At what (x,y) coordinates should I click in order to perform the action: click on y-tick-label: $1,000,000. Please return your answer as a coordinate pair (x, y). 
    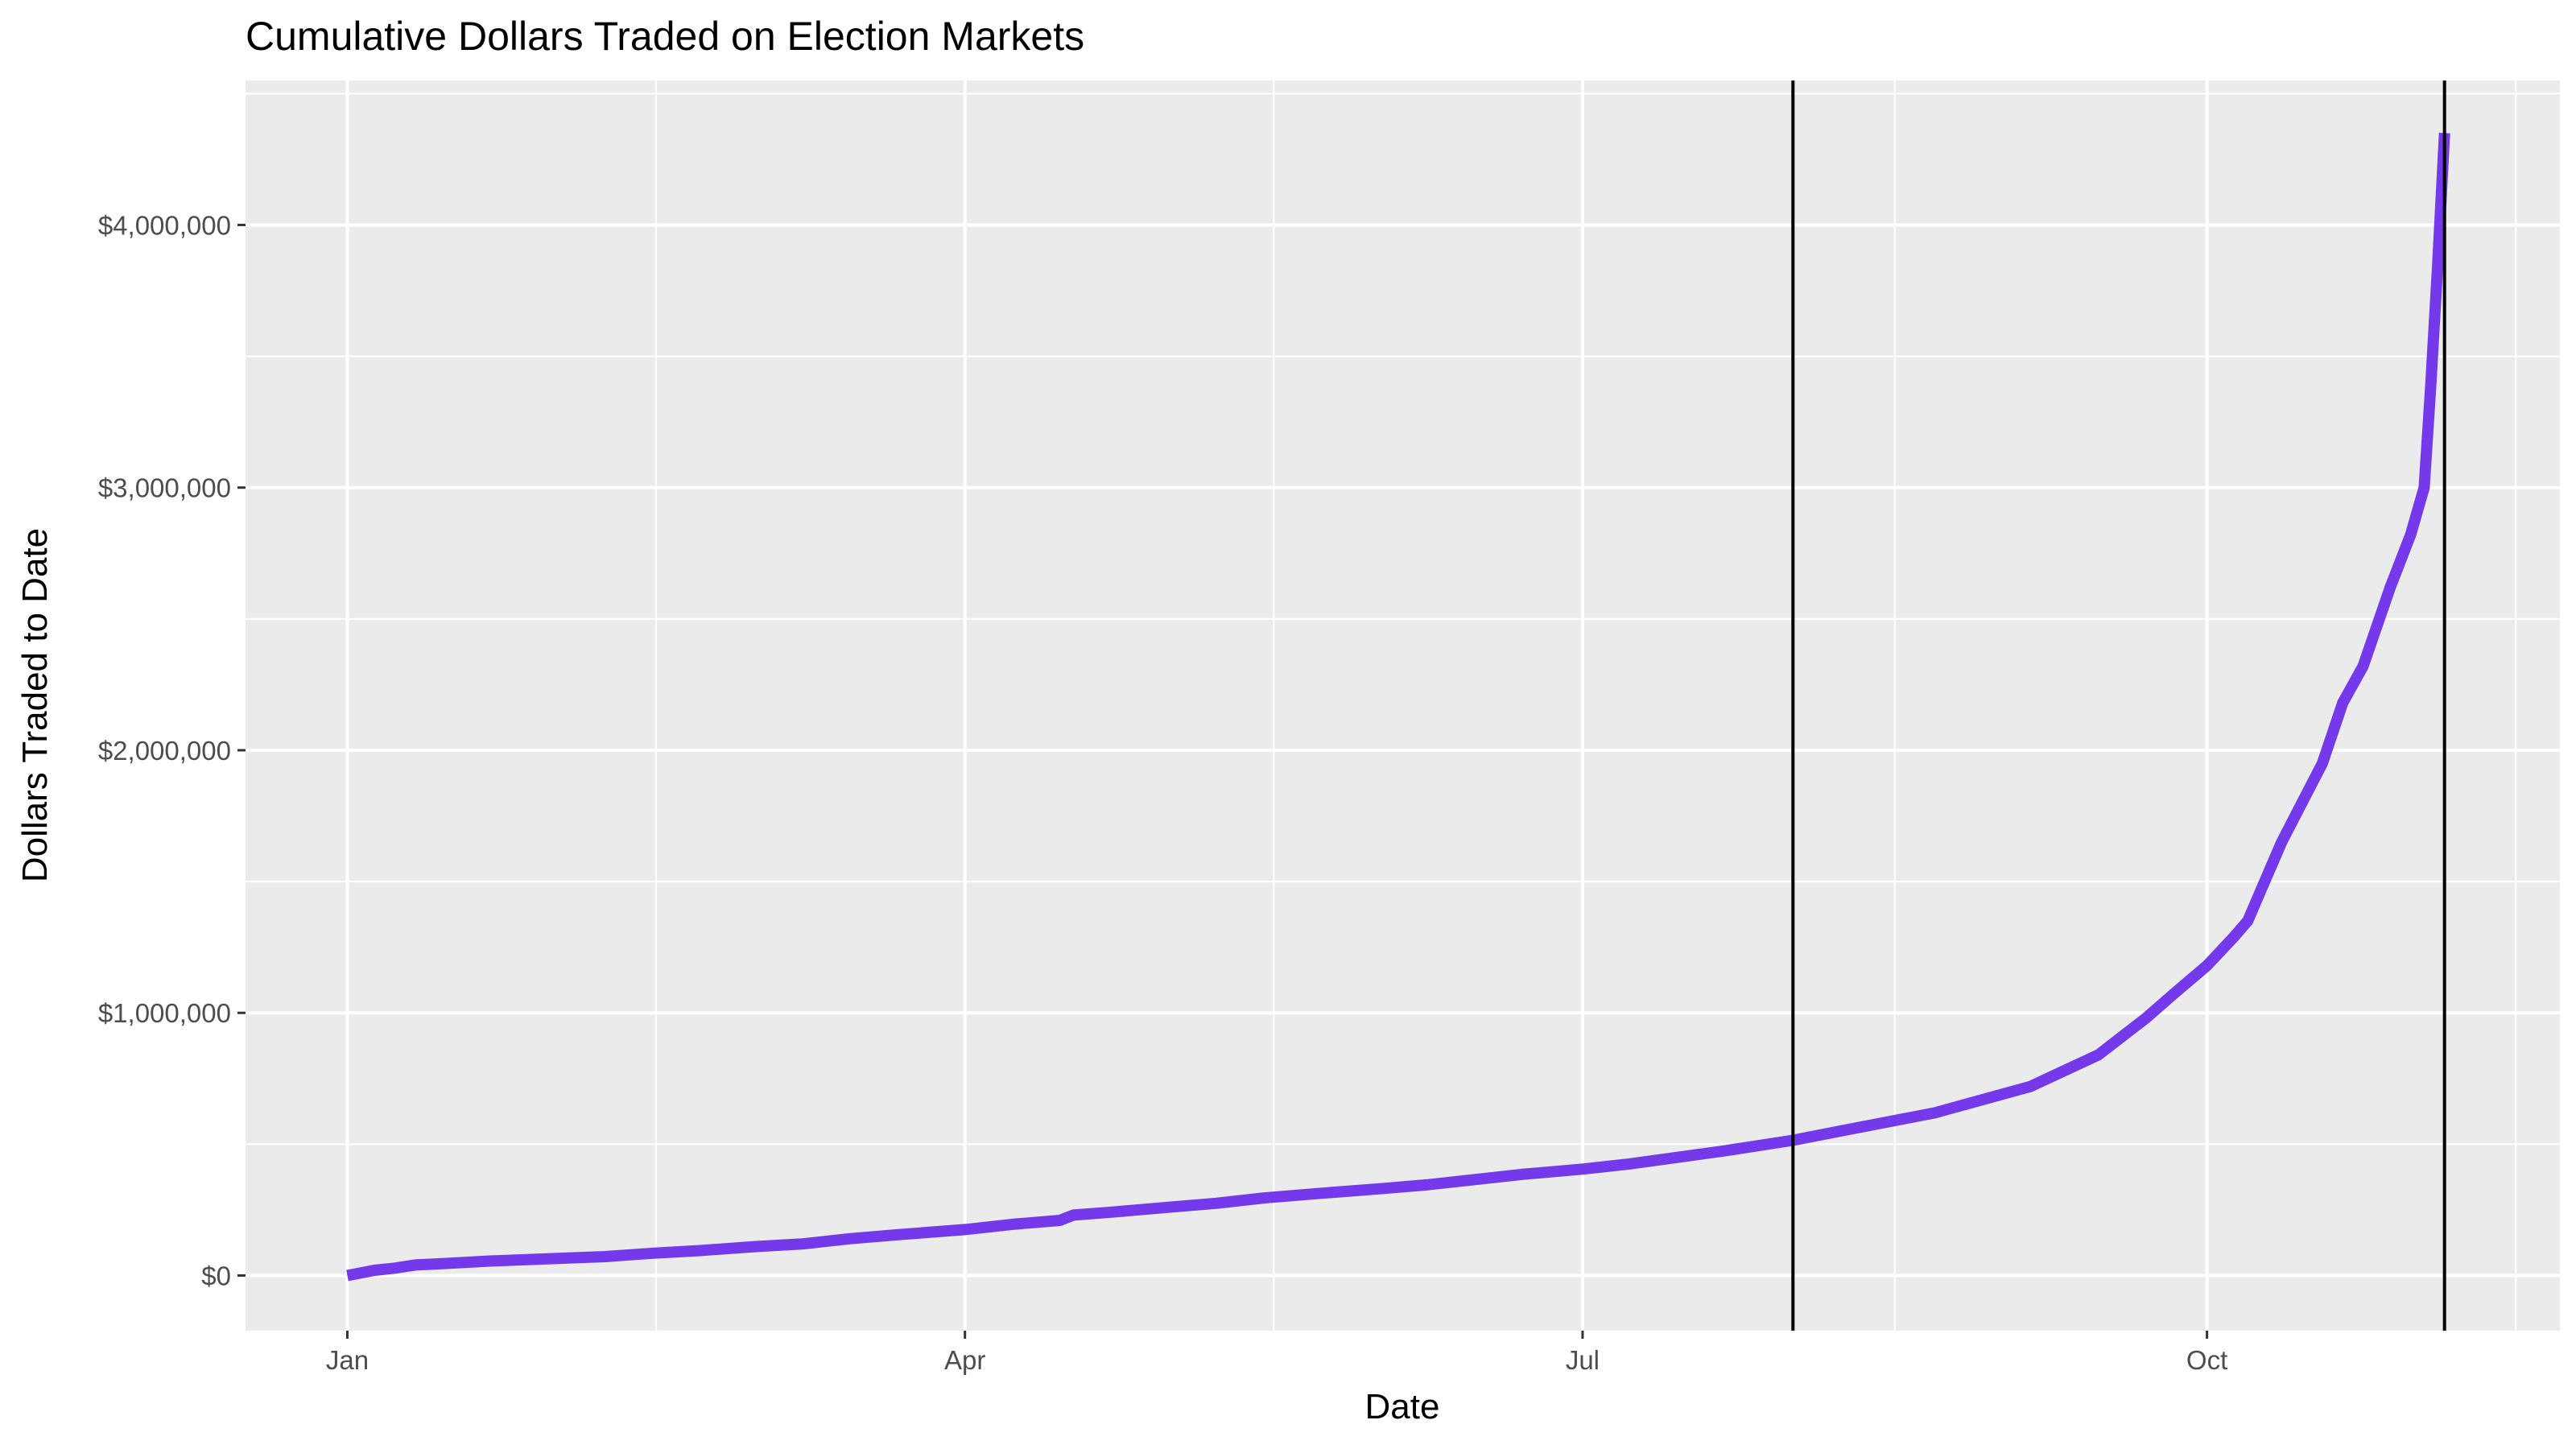
    Looking at the image, I should click on (164, 1013).